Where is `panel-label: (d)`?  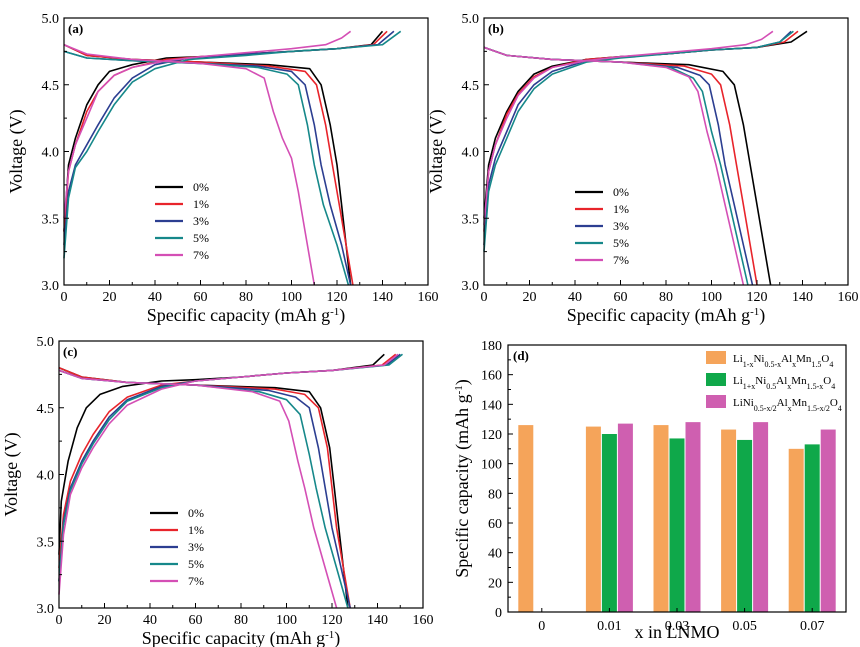
panel-label: (d) is located at coordinates (521, 355).